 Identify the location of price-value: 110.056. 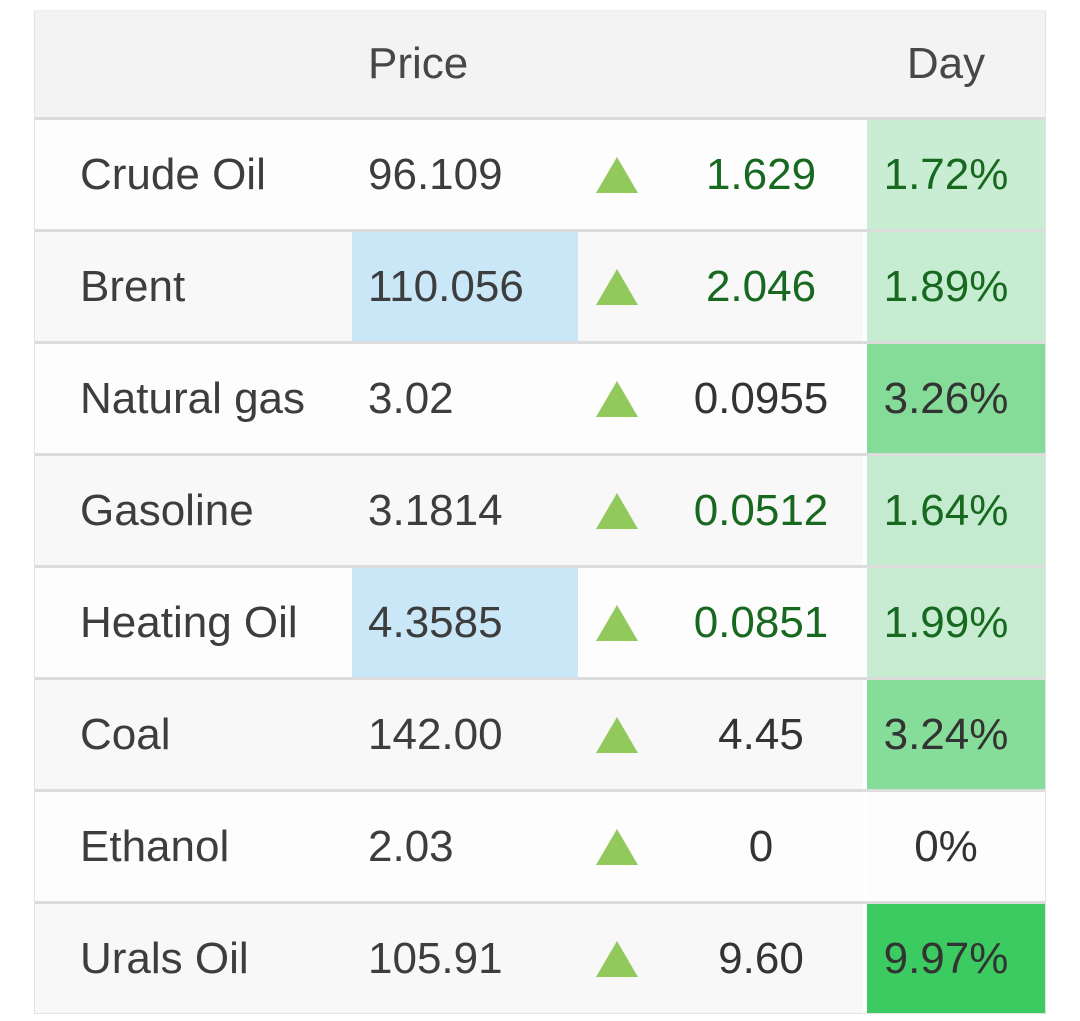
(446, 286).